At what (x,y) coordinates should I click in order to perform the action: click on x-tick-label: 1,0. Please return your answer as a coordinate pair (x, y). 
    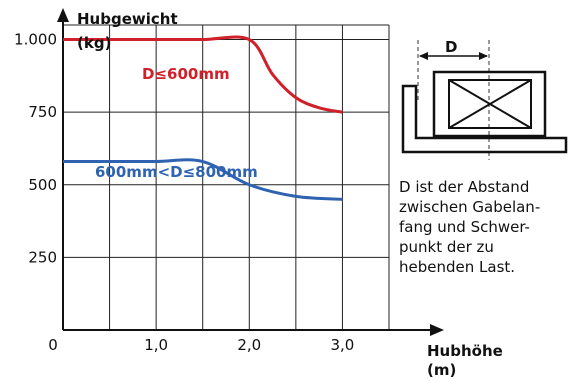
    Looking at the image, I should click on (156, 345).